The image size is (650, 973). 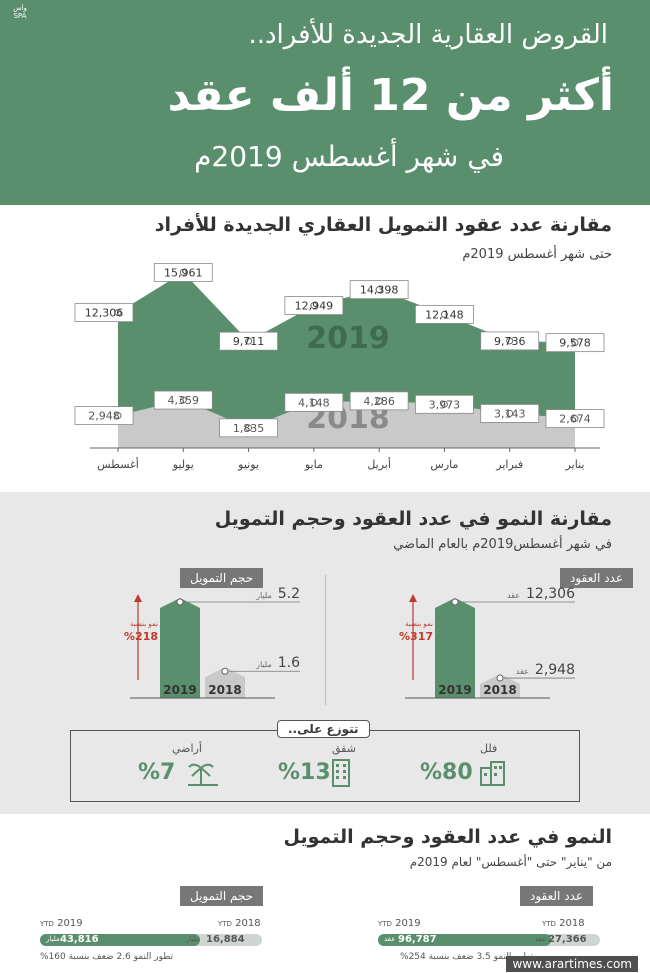 I want to click on area-2019, so click(x=346, y=350).